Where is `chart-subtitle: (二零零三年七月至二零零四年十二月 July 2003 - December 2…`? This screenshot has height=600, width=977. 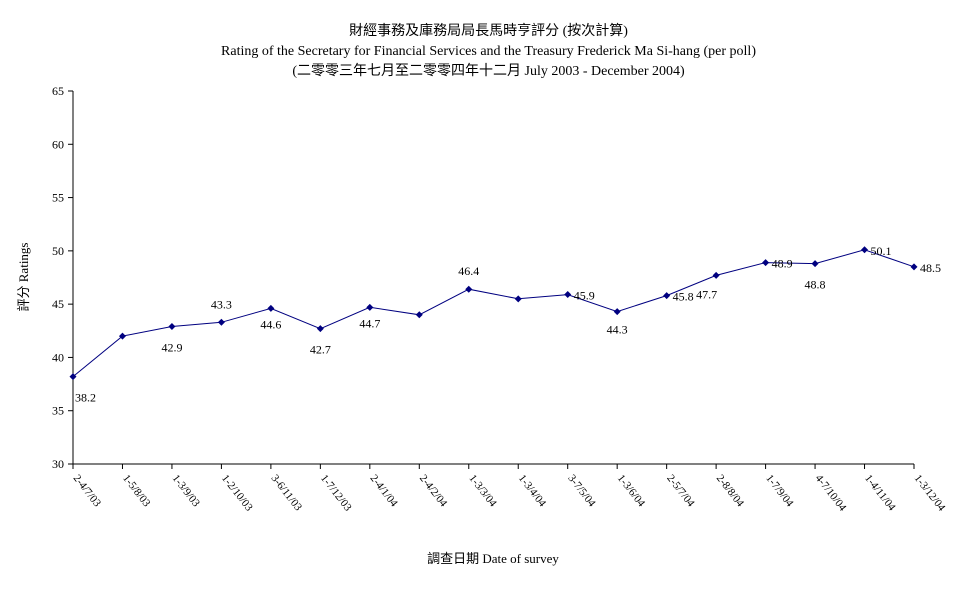
chart-subtitle: (二零零三年七月至二零零四年十二月 July 2003 - December 2… is located at coordinates (488, 71).